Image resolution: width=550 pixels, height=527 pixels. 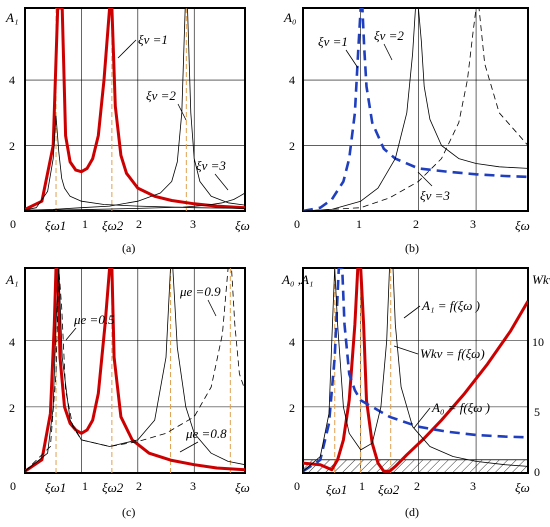 I want to click on panel-b-ytick-4: 4, so click(x=292, y=80).